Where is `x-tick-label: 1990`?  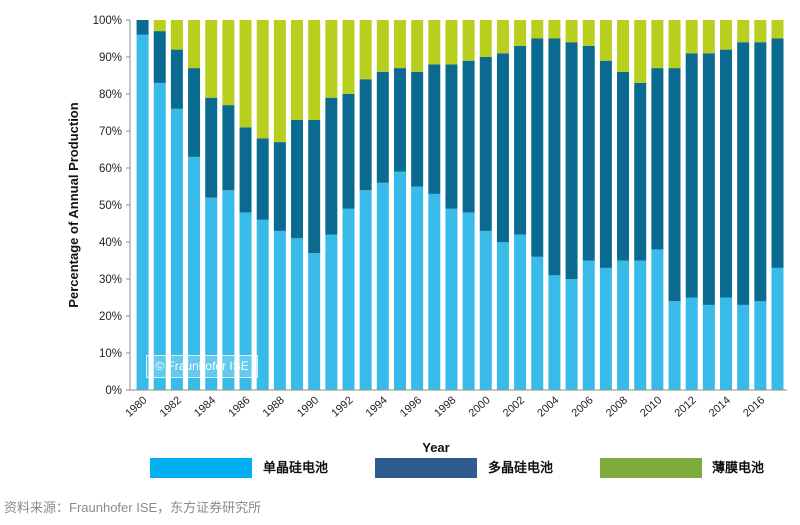
x-tick-label: 1990 is located at coordinates (308, 406).